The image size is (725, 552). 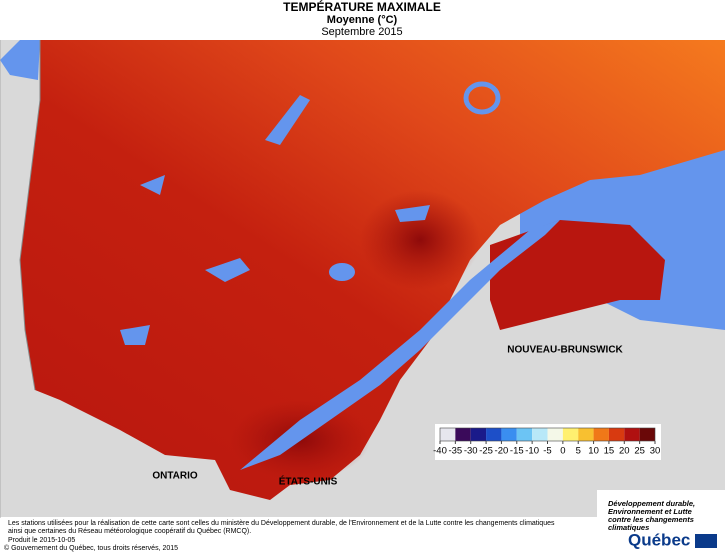 I want to click on legend-tick-label: 30, so click(x=655, y=451).